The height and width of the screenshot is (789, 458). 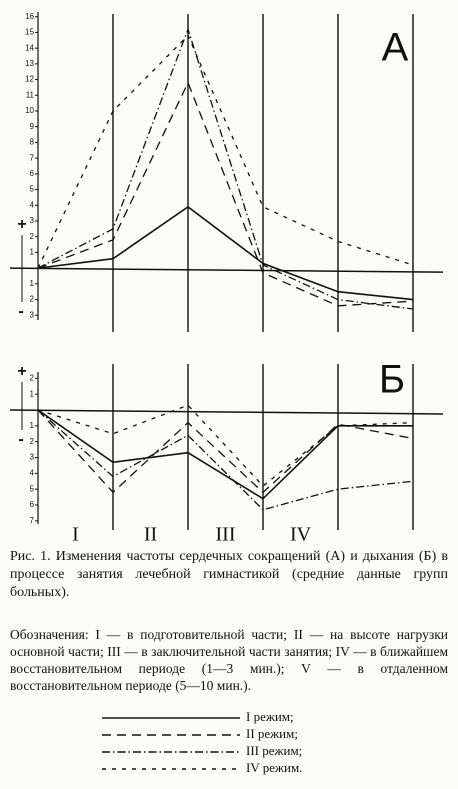 I want to click on y-tick-label: 11, so click(x=30, y=94).